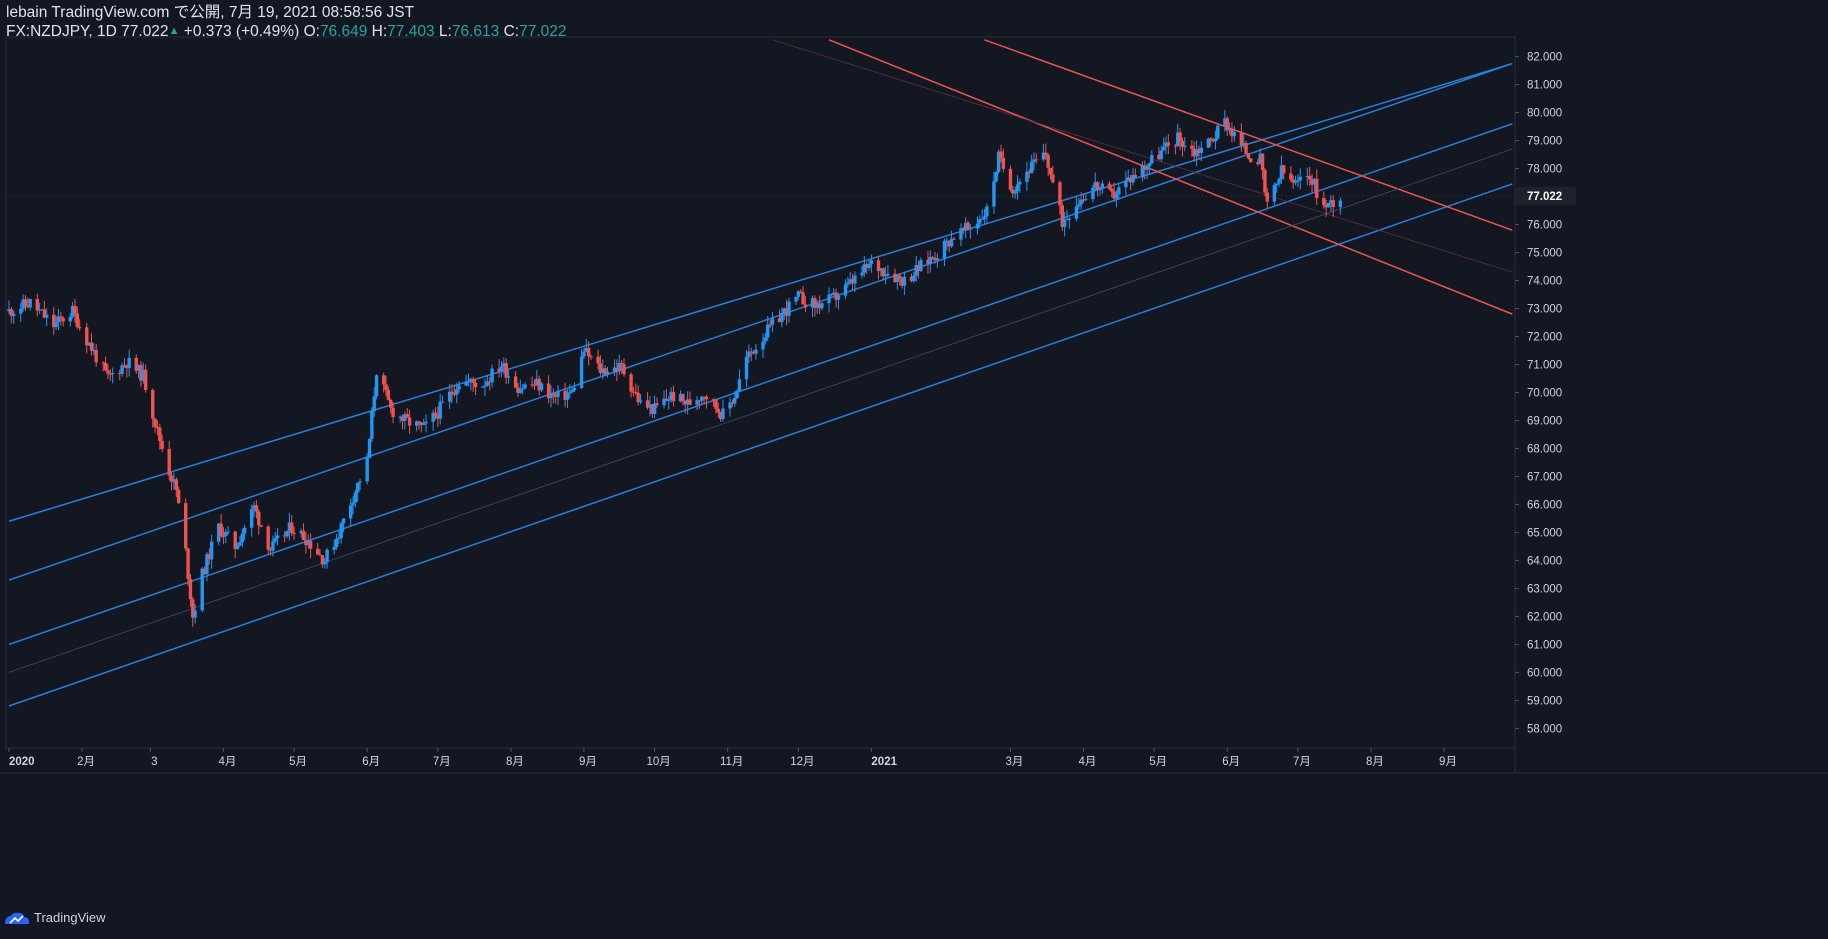 The width and height of the screenshot is (1828, 939). I want to click on x-tick-label: 2020, so click(22, 762).